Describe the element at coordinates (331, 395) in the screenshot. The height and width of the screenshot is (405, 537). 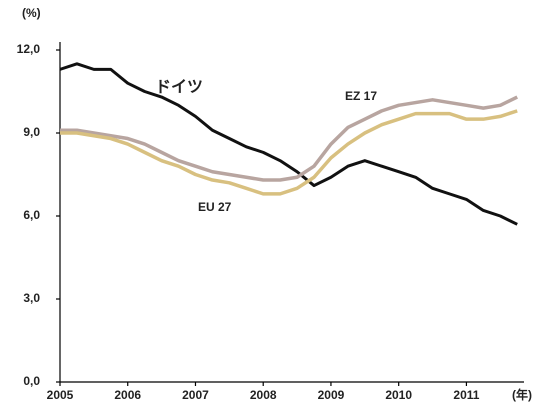
I see `x-tick-label: 2009` at that location.